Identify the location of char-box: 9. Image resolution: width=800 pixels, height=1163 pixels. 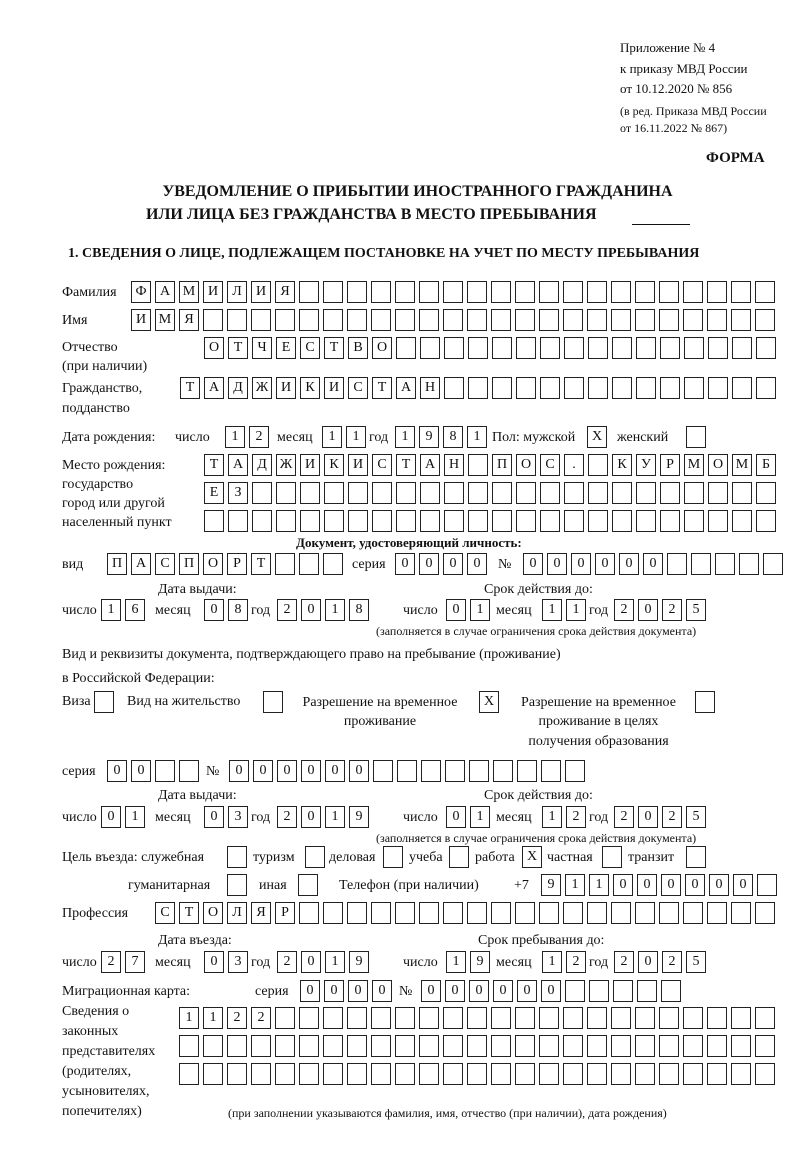
(551, 885).